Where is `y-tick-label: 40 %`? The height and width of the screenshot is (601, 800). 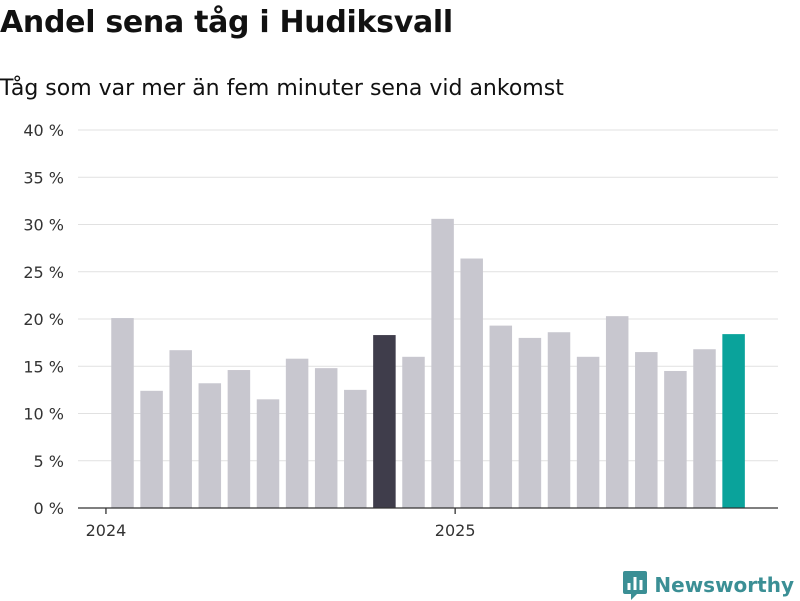 y-tick-label: 40 % is located at coordinates (43, 130).